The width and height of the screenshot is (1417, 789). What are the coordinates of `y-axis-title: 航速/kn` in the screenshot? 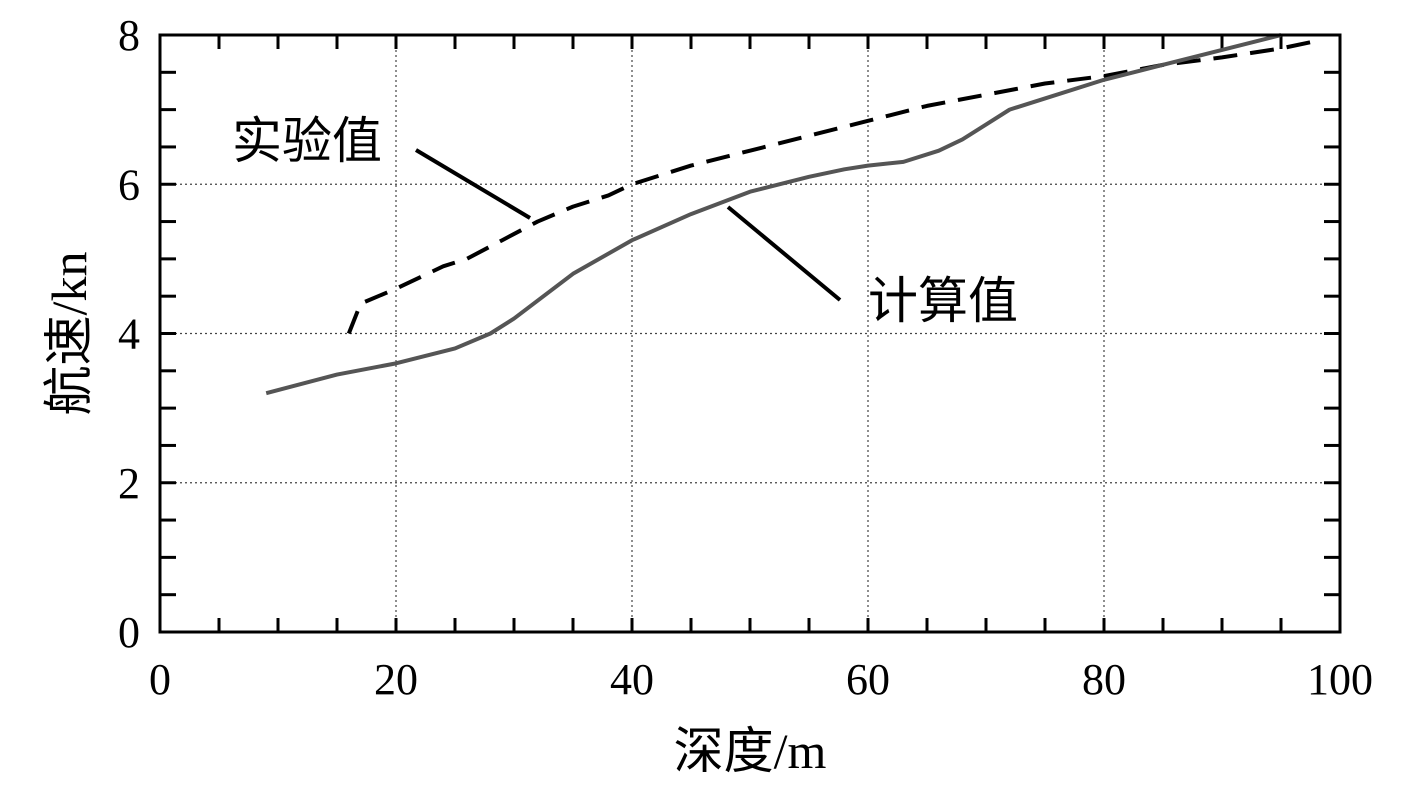 It's located at (69, 334).